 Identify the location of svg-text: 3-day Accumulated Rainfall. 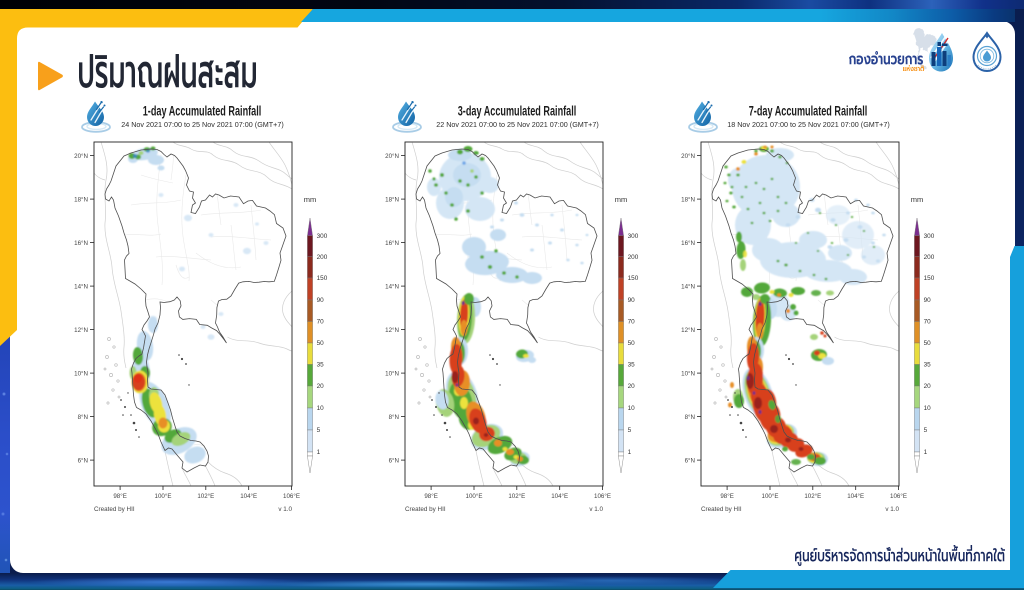
(516, 111).